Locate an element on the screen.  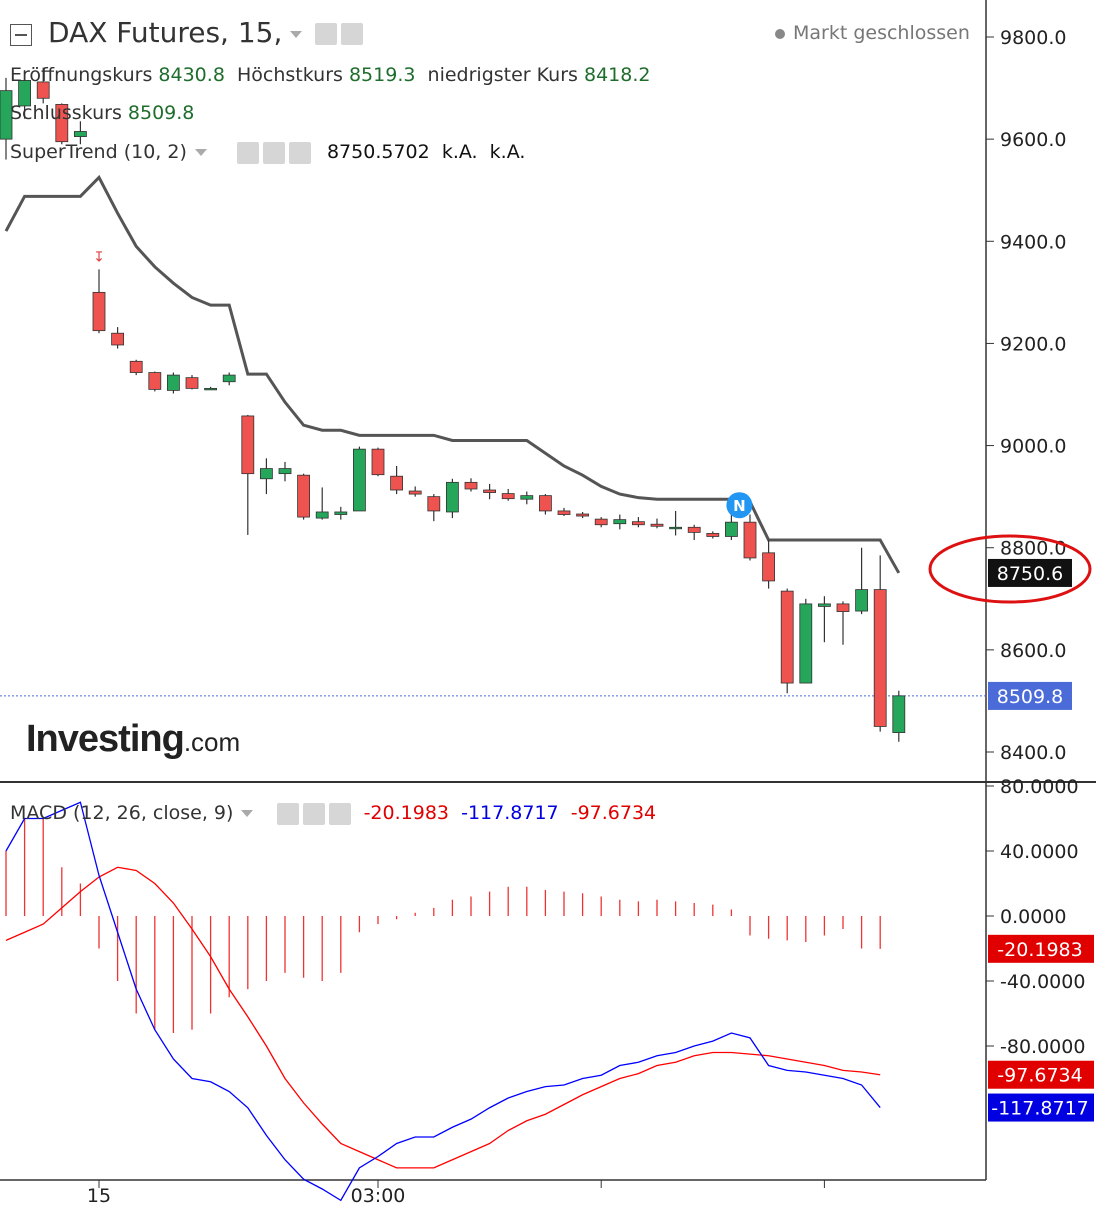
macd-label: MACD (12, 26, close, 9) is located at coordinates (122, 813).